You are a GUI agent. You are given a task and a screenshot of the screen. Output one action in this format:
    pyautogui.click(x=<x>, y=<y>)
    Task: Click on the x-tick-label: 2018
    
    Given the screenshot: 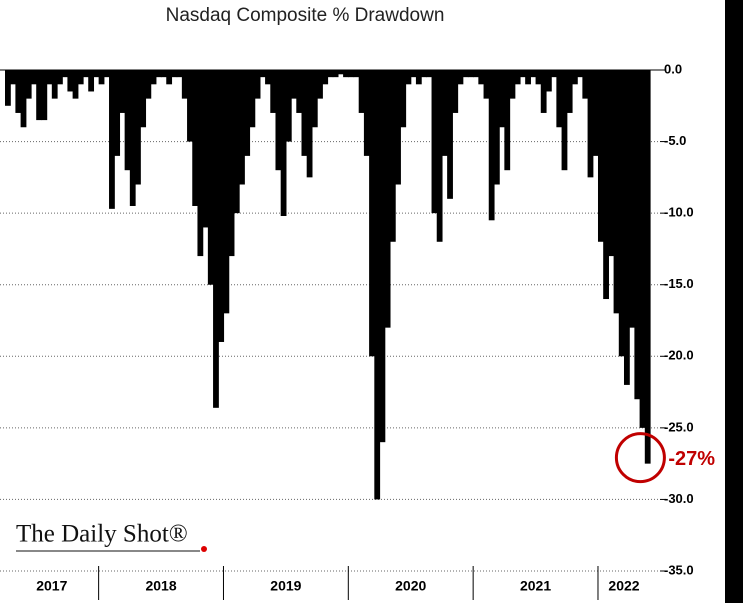 What is the action you would take?
    pyautogui.click(x=160, y=586)
    